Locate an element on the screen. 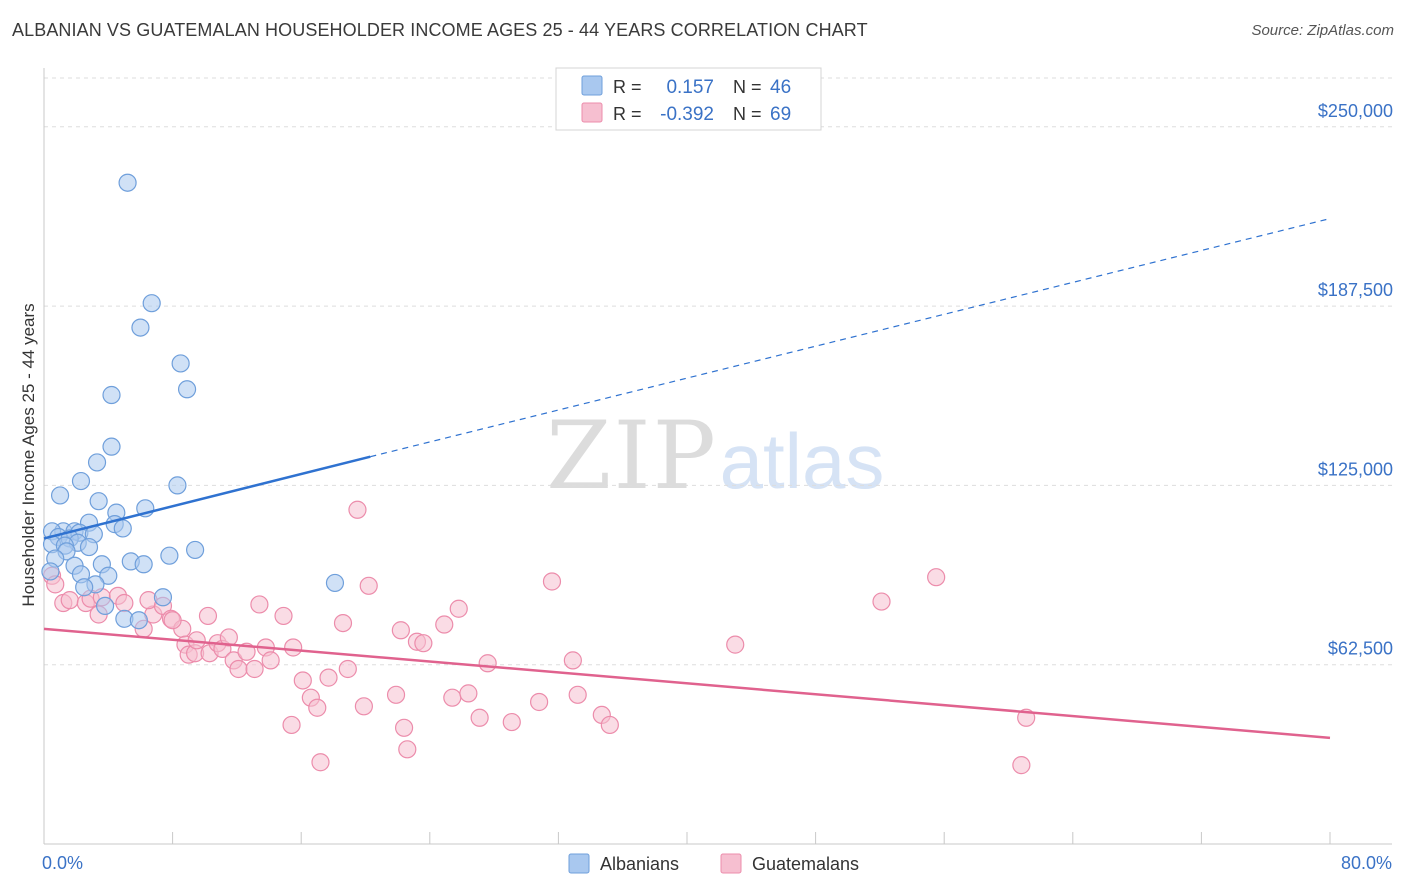  legend-n-value-albanians: 46 is located at coordinates (780, 87).